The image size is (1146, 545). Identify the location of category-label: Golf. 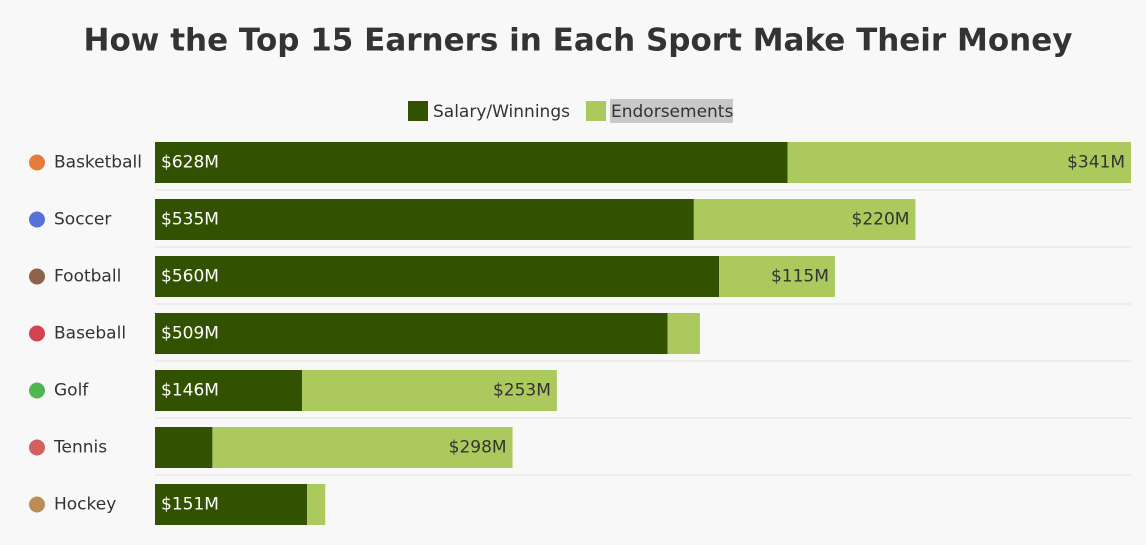
(71, 391).